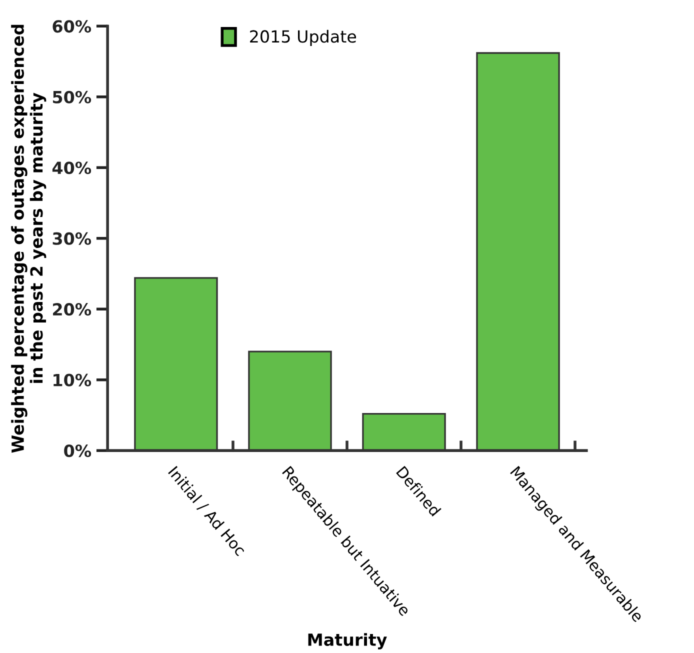 The width and height of the screenshot is (694, 653). What do you see at coordinates (303, 38) in the screenshot?
I see `legend-label: 2015 Update` at bounding box center [303, 38].